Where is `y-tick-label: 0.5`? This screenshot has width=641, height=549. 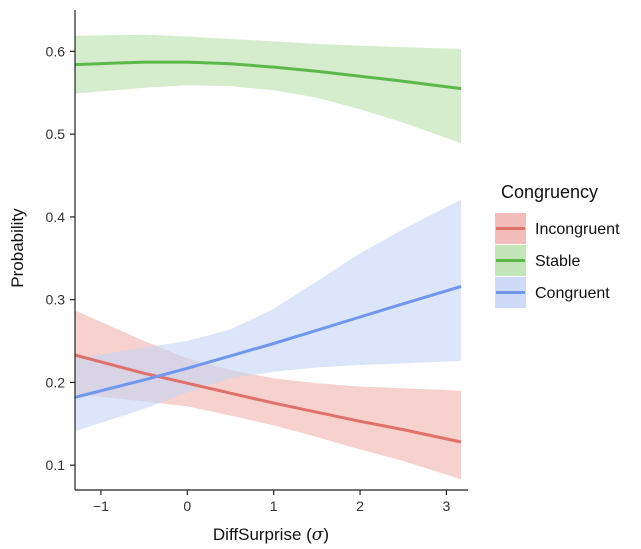
y-tick-label: 0.5 is located at coordinates (56, 134).